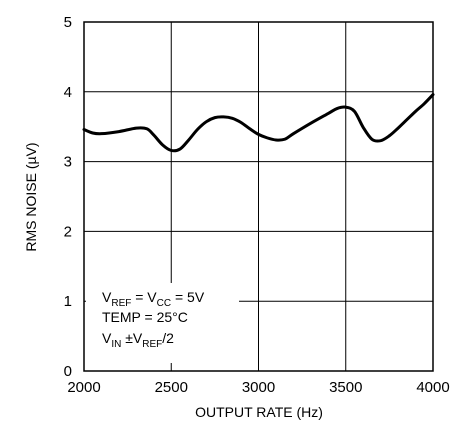 The width and height of the screenshot is (469, 425). What do you see at coordinates (138, 340) in the screenshot?
I see `annotation-vin: VIN ±VREF/2` at bounding box center [138, 340].